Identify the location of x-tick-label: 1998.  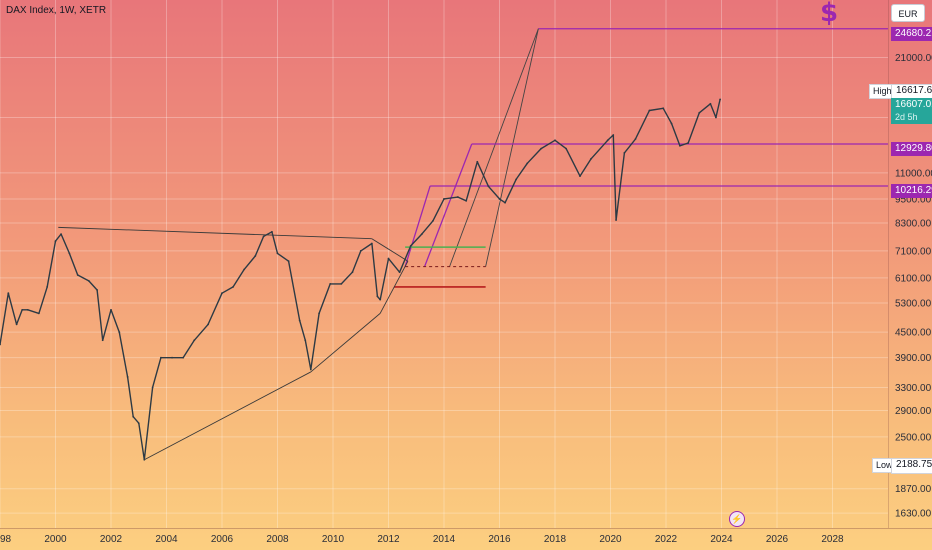
(6, 539).